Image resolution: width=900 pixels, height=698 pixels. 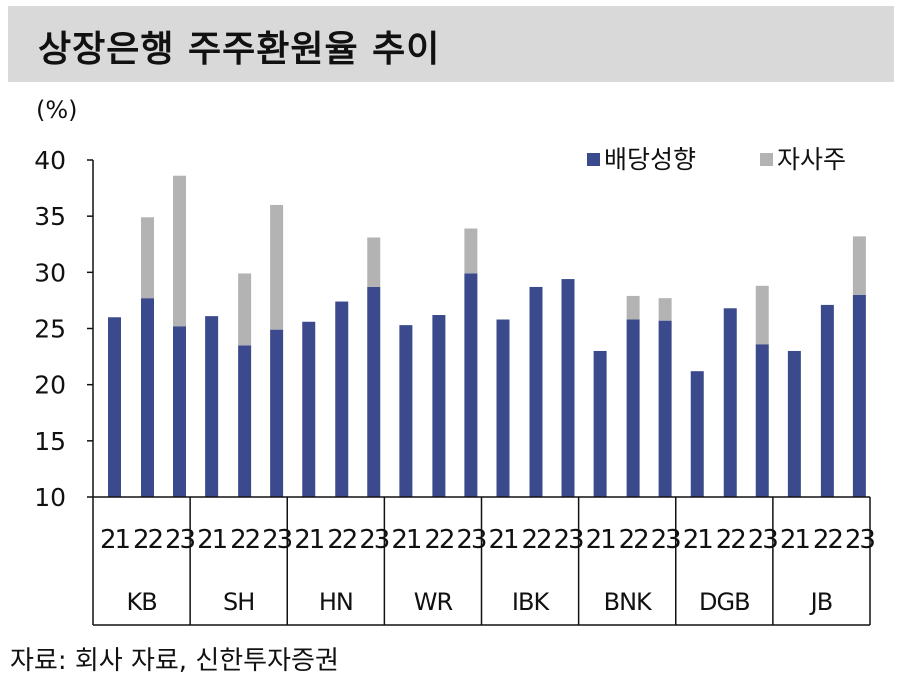 I want to click on y-tick-label: 35, so click(x=50, y=216).